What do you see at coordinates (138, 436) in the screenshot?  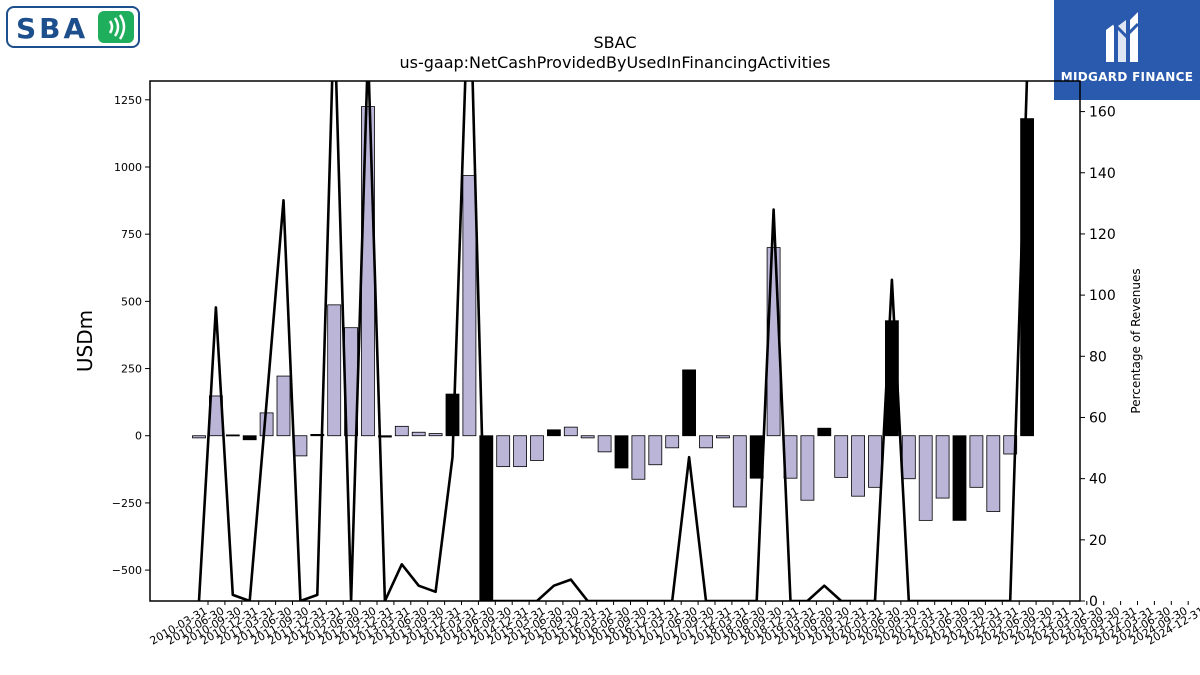 I see `y-tick-label: 0` at bounding box center [138, 436].